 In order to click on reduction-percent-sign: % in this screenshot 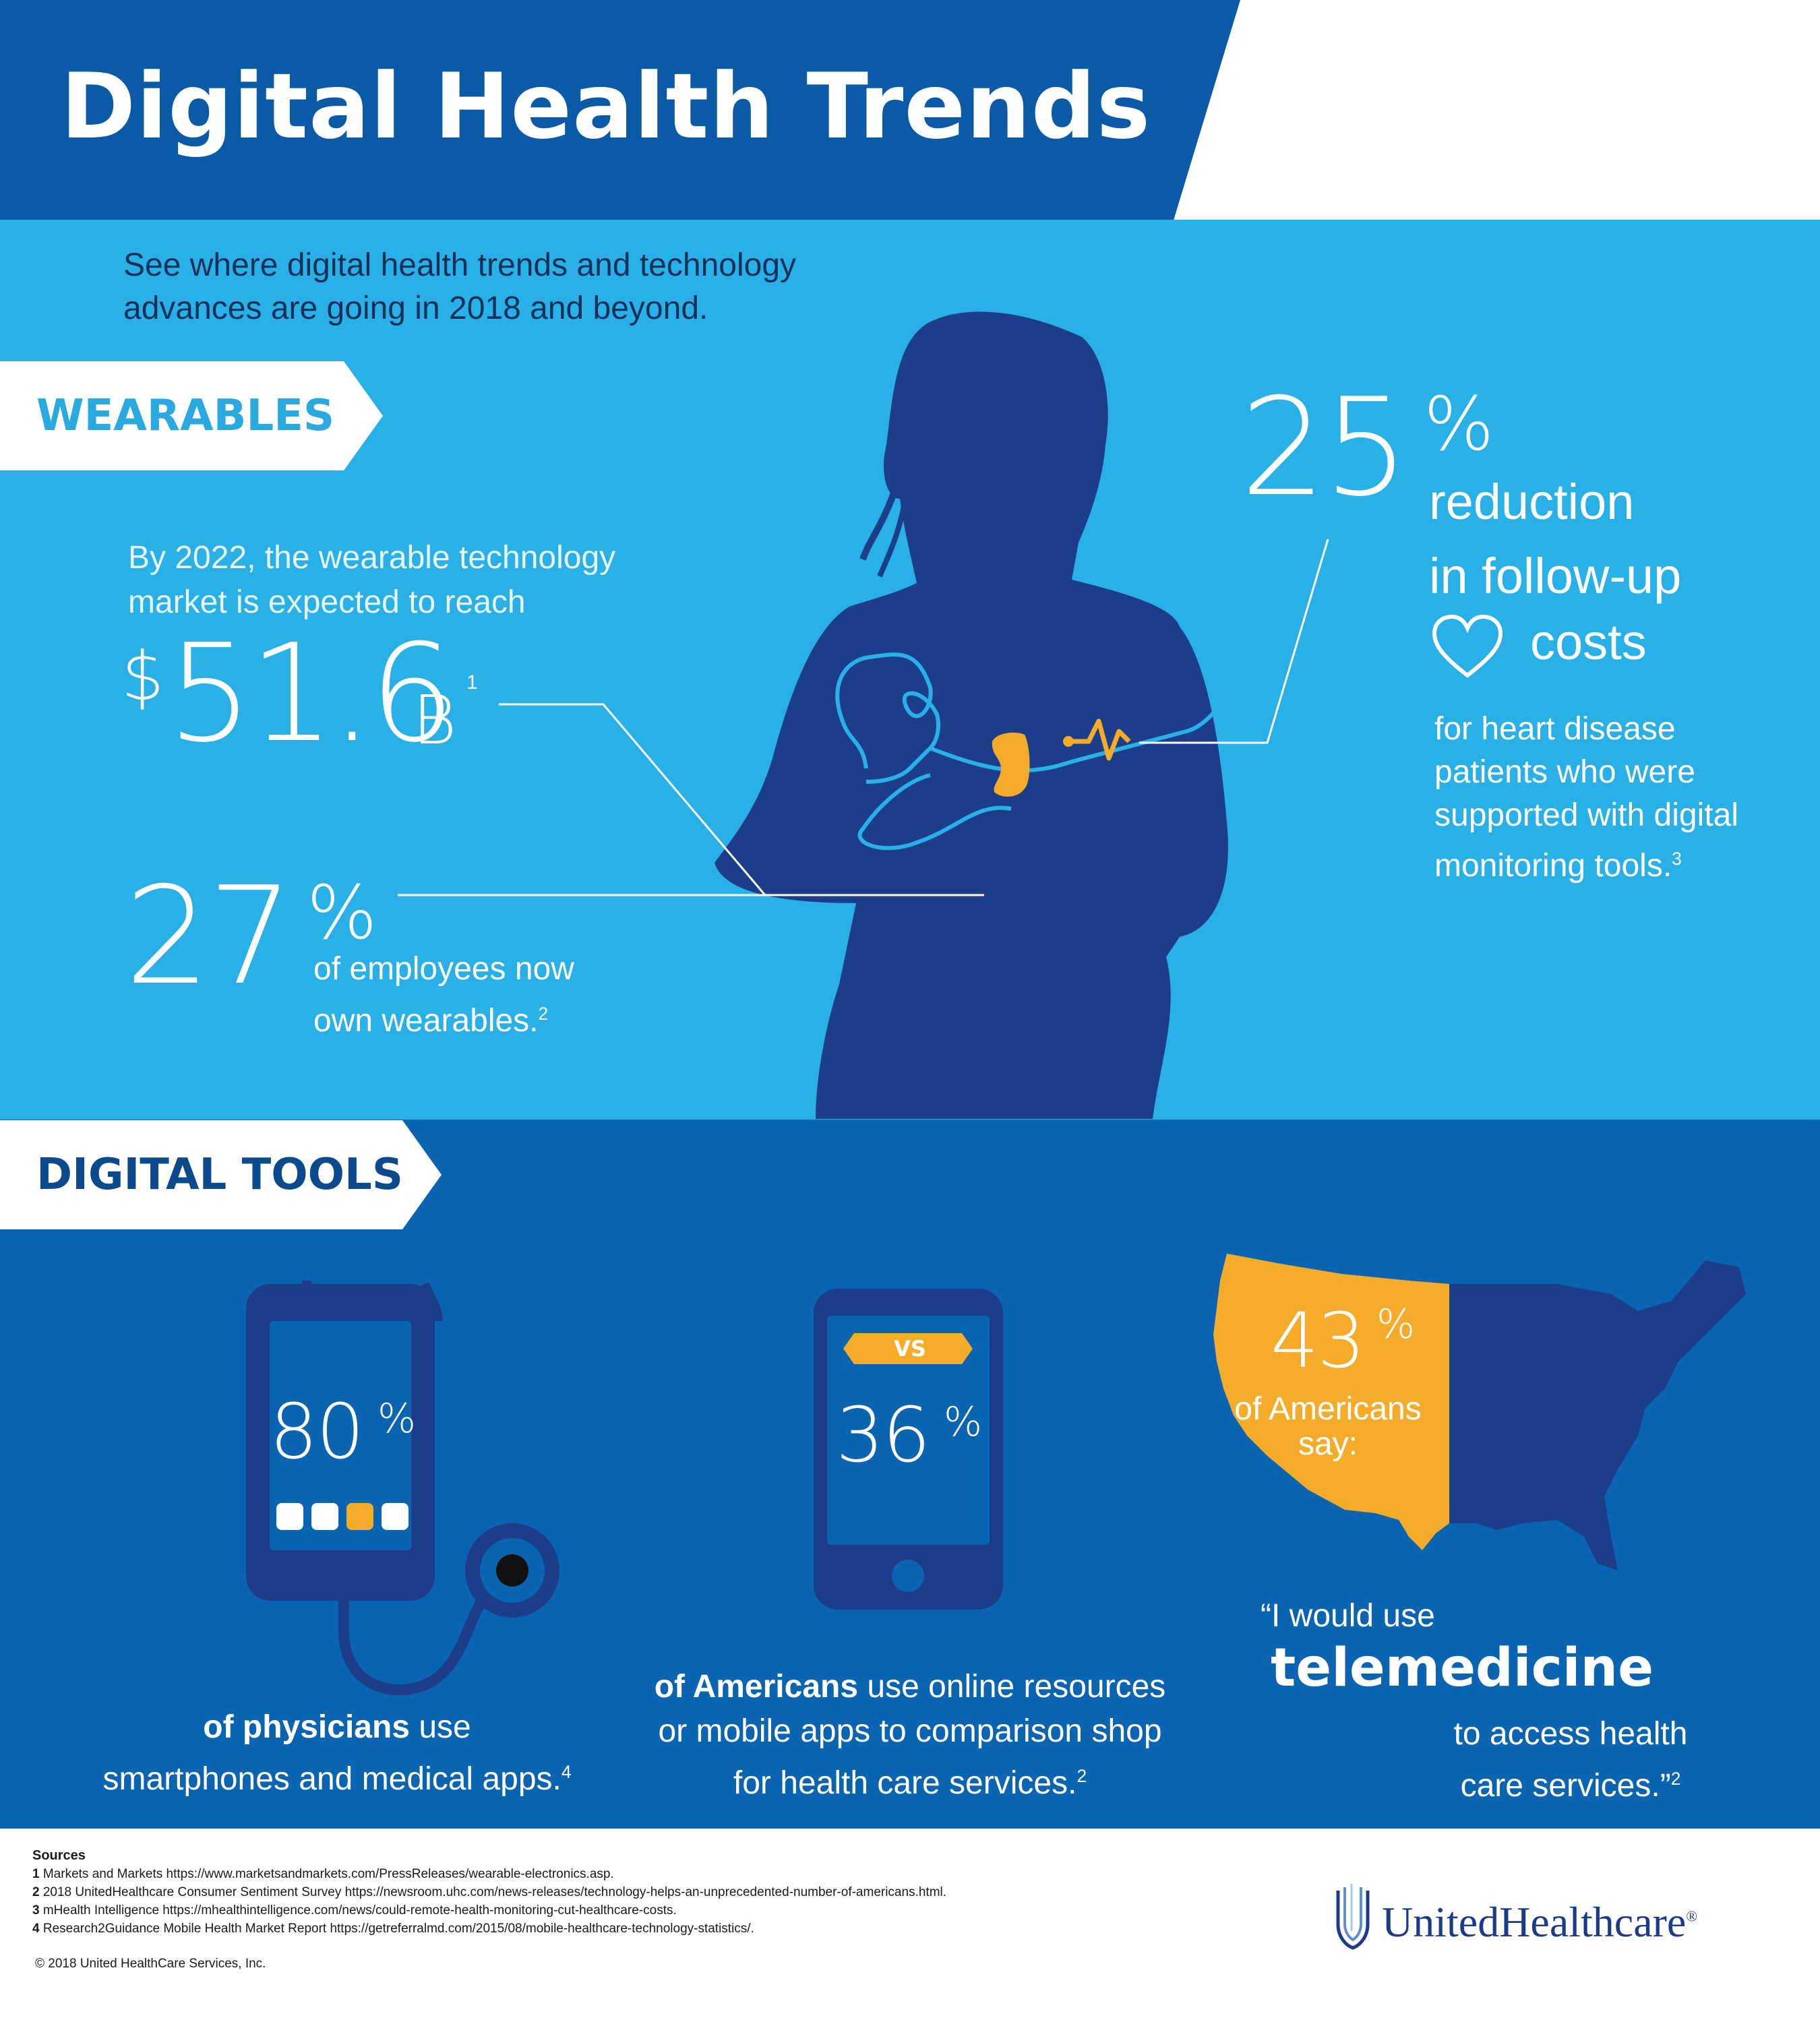, I will do `click(1459, 424)`.